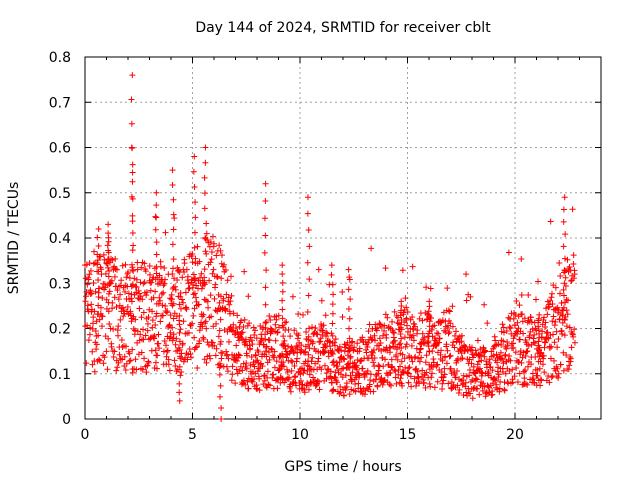 This screenshot has width=640, height=480. I want to click on y-tick-label: 0.6, so click(60, 149).